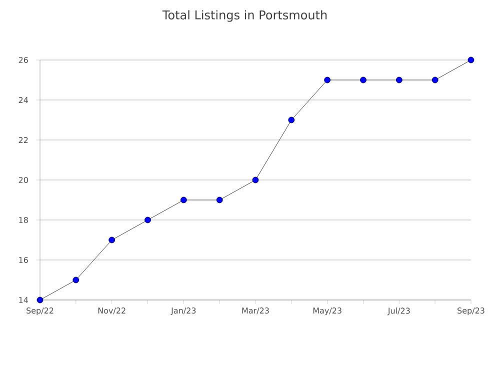 Image resolution: width=490 pixels, height=380 pixels. I want to click on y-tick-label: 14, so click(23, 300).